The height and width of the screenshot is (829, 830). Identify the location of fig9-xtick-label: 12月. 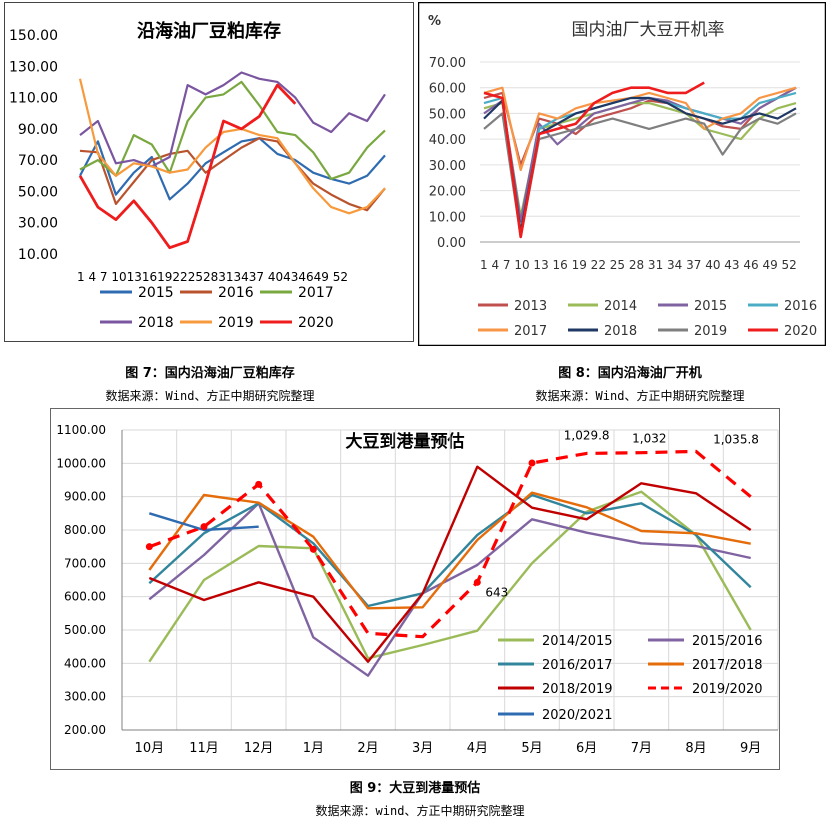
(259, 748).